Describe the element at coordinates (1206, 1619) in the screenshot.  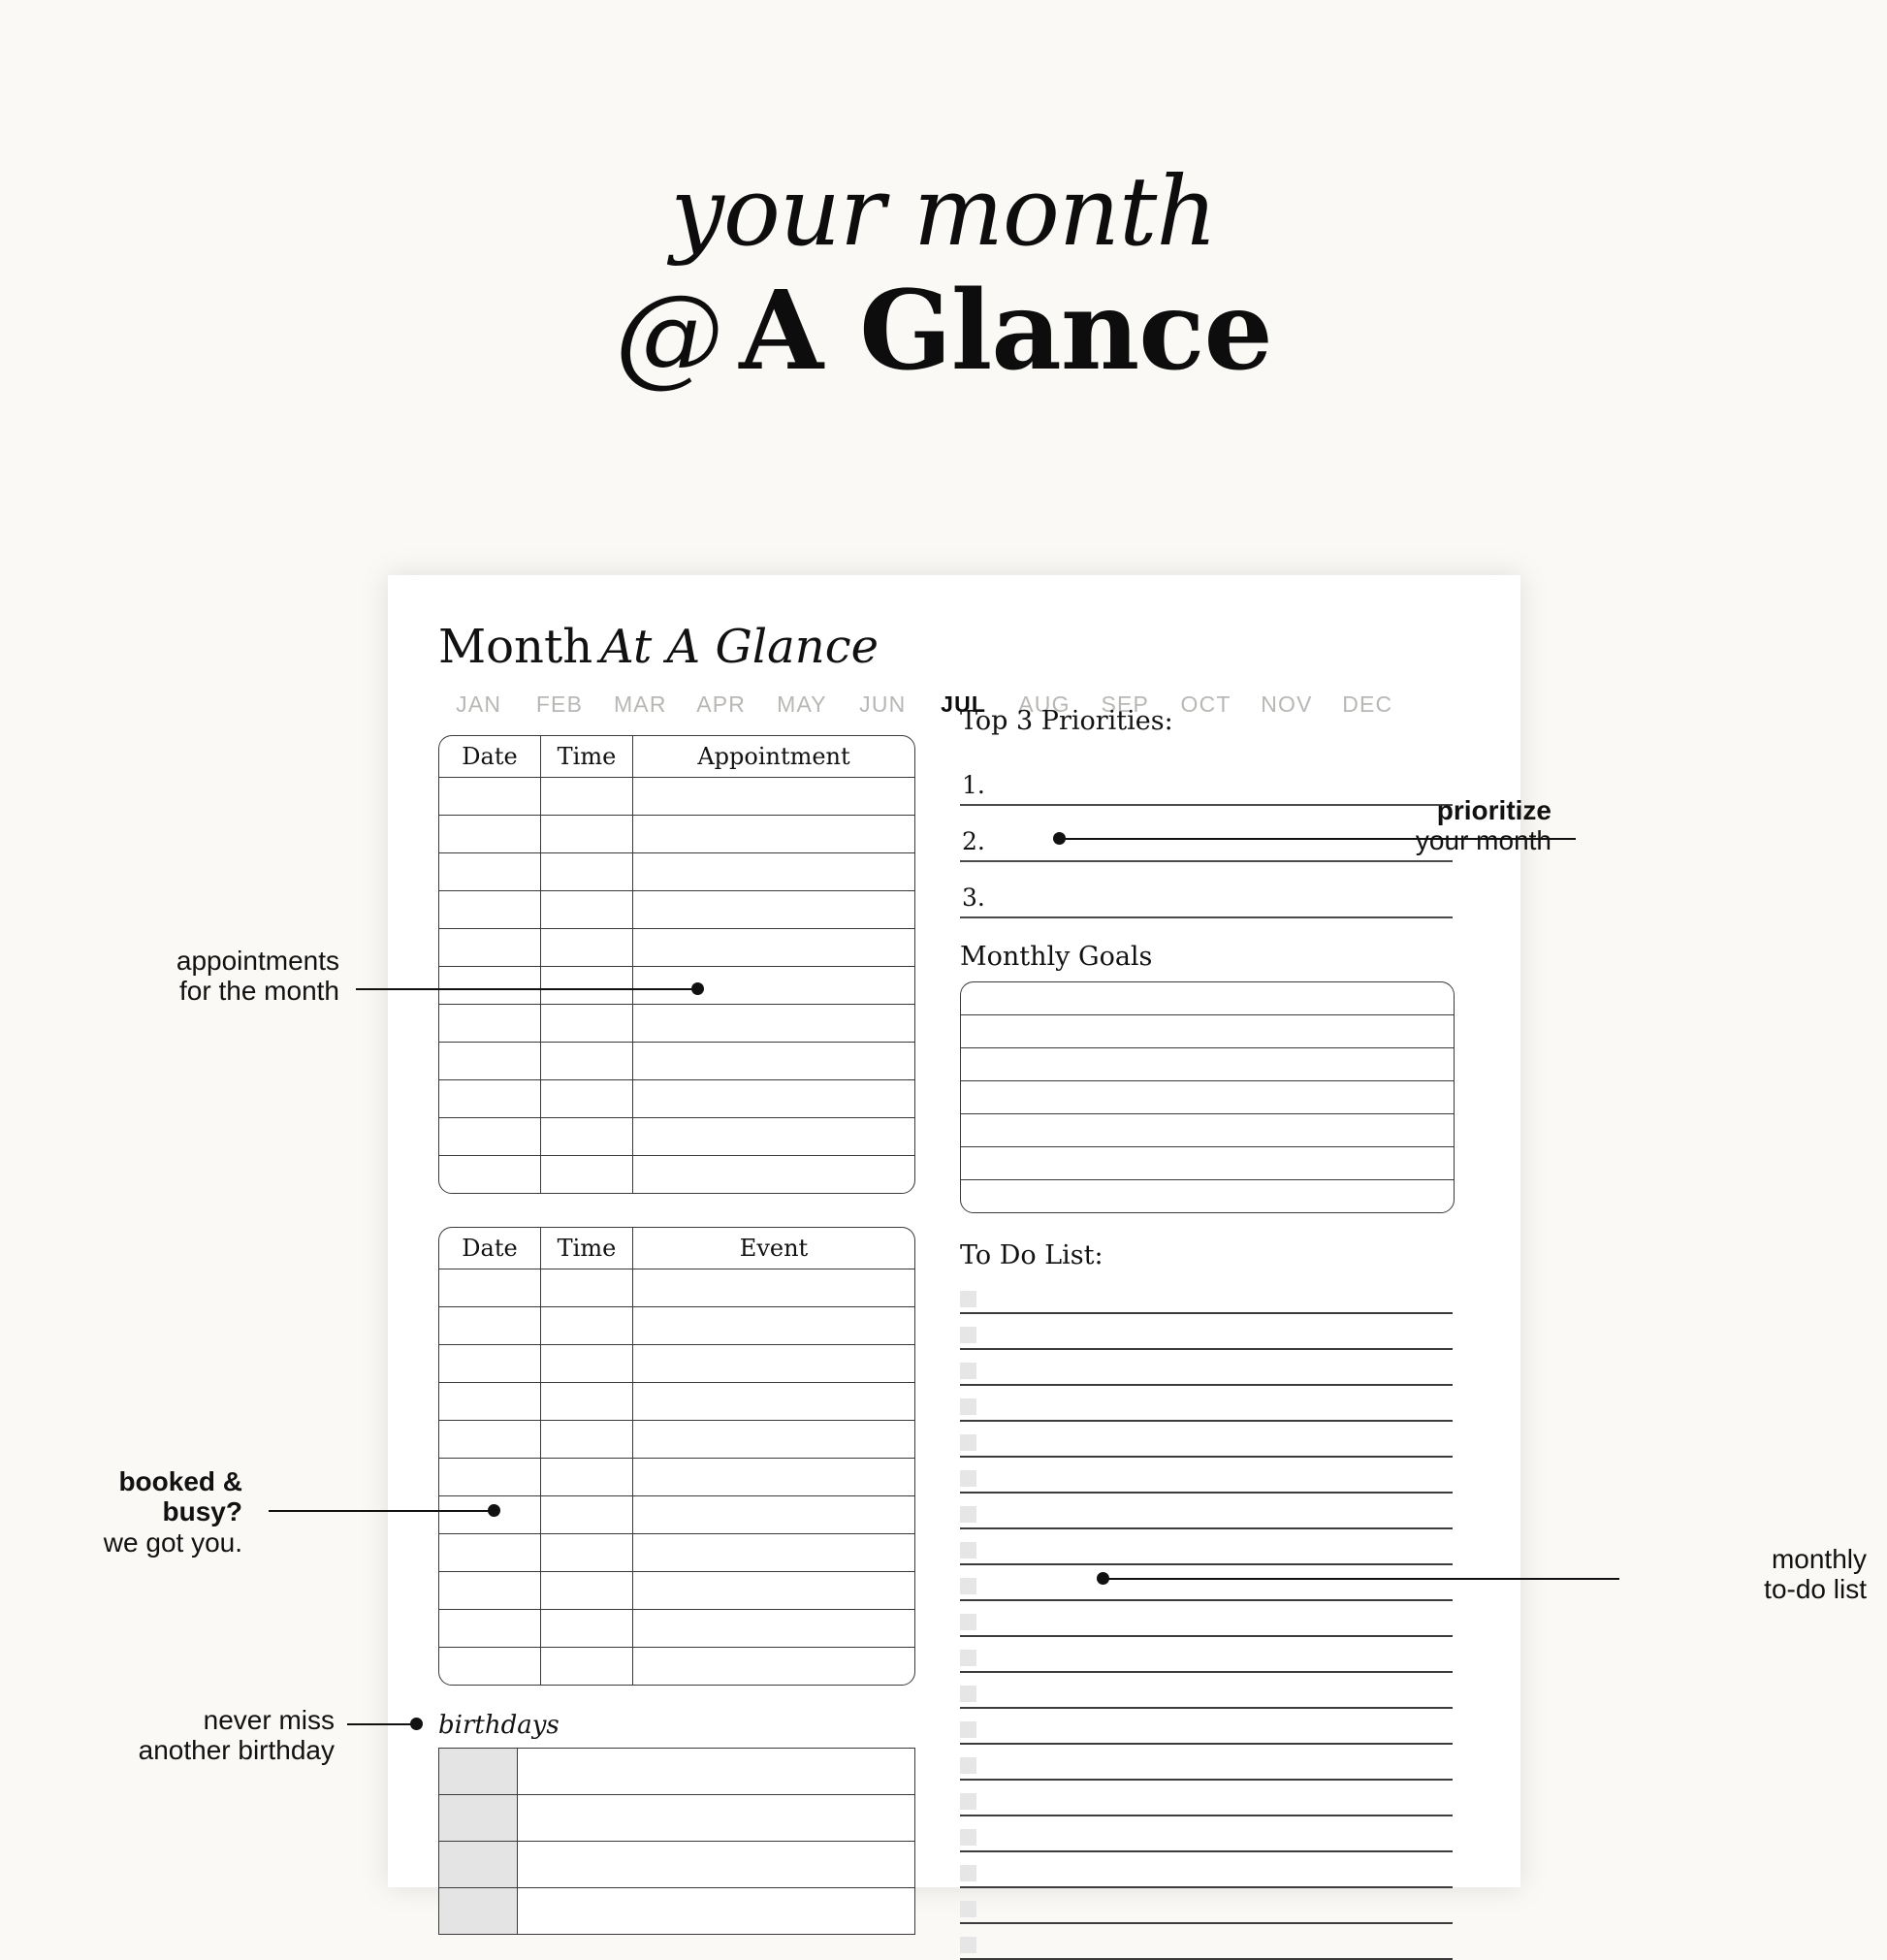
I see `todo-list` at that location.